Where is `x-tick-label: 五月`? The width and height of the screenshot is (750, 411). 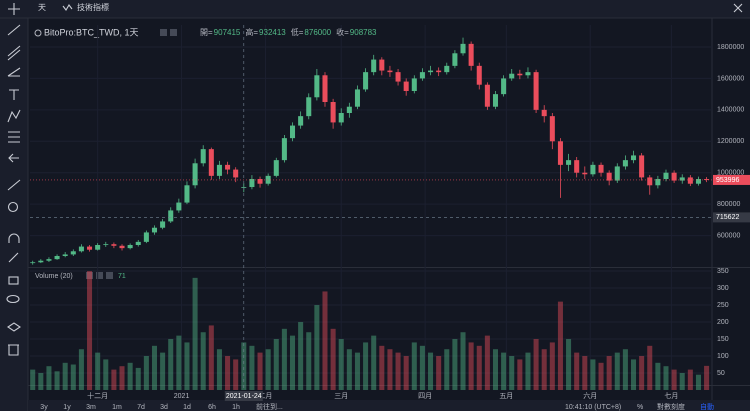 x-tick-label: 五月 is located at coordinates (506, 396).